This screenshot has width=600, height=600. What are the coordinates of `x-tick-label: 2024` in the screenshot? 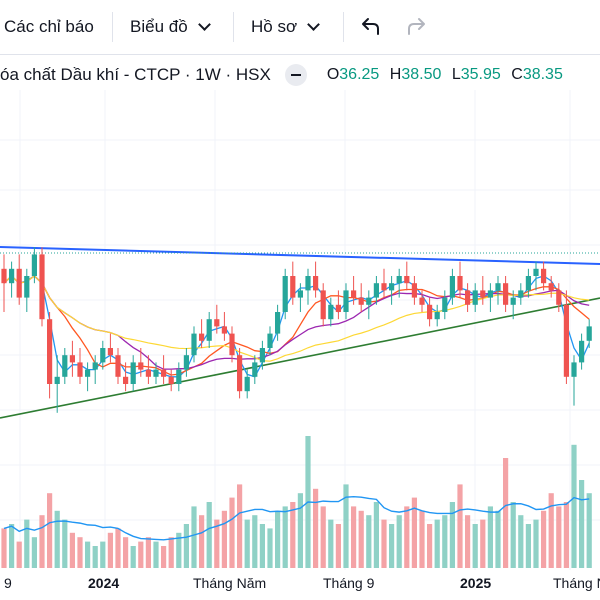 It's located at (103, 583).